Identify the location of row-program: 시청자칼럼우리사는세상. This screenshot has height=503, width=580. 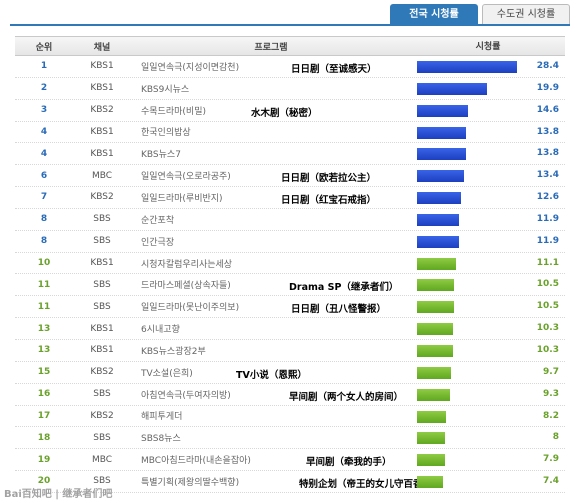
(187, 264).